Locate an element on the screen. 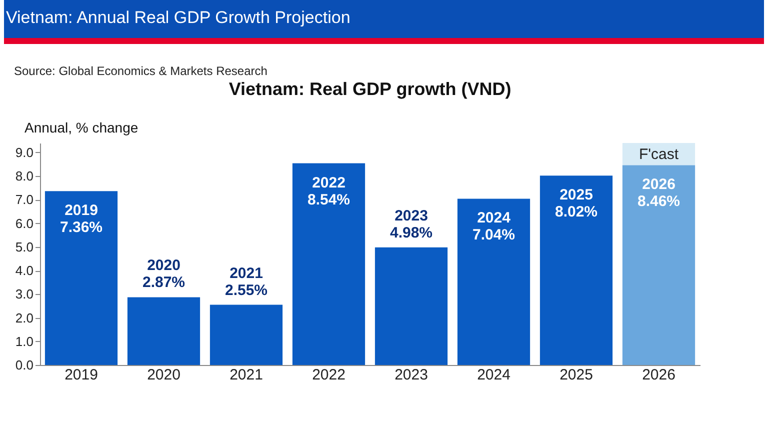  y-tick-label: 8.0 is located at coordinates (24, 176).